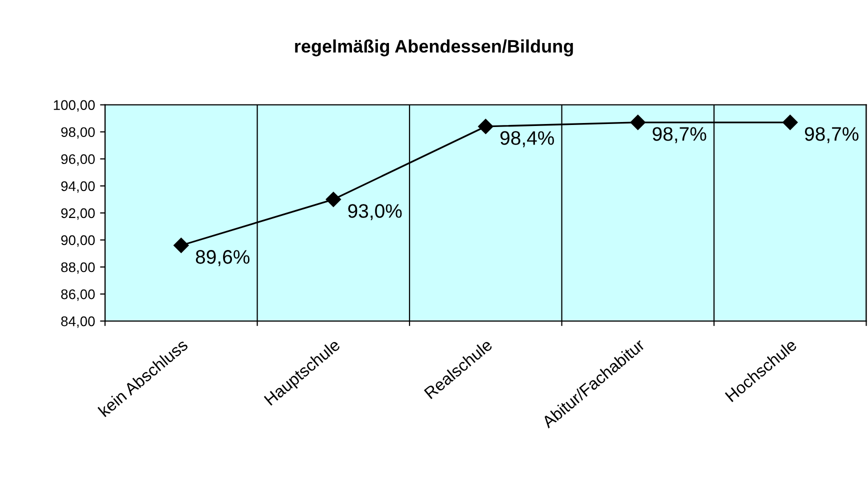 Image resolution: width=868 pixels, height=504 pixels. Describe the element at coordinates (78, 160) in the screenshot. I see `y-tick-label: 96,00` at that location.